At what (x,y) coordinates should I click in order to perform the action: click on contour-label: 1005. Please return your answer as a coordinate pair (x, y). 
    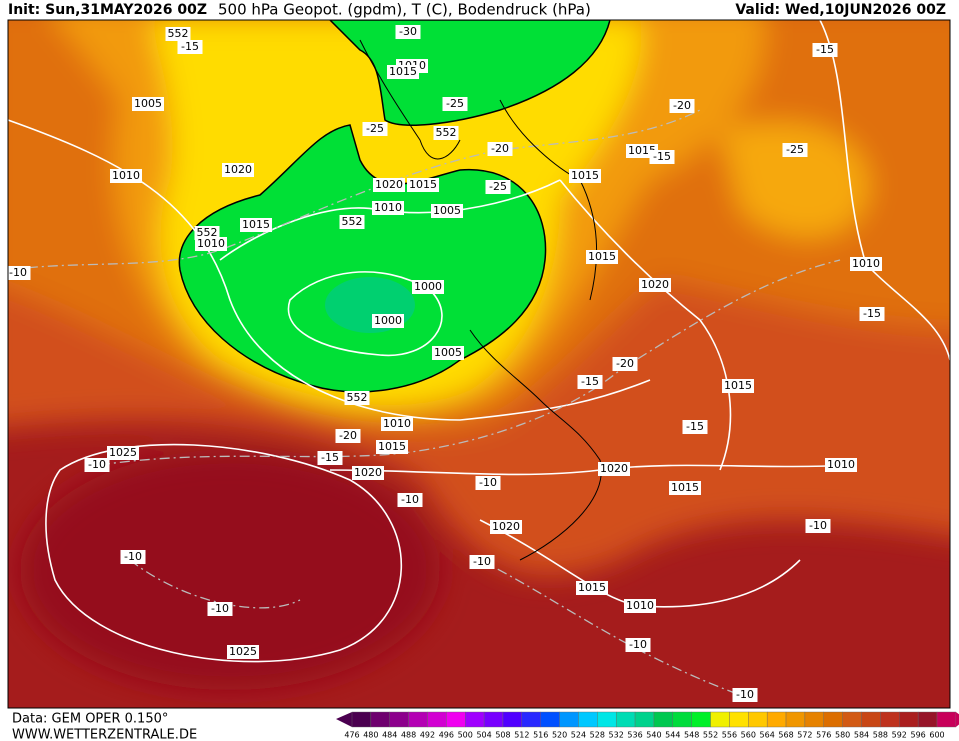
    Looking at the image, I should click on (447, 210).